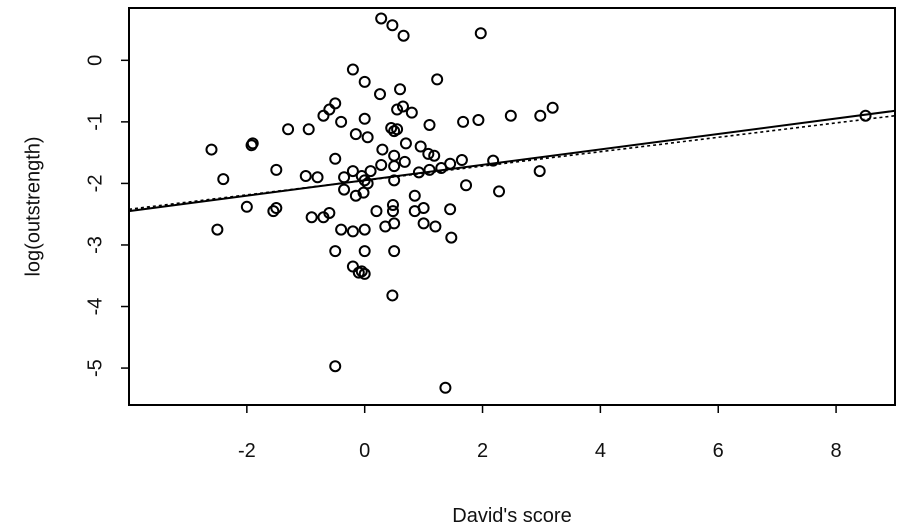 This screenshot has width=898, height=529. Describe the element at coordinates (33, 206) in the screenshot. I see `y-axis-title: log(outstrength)` at that location.